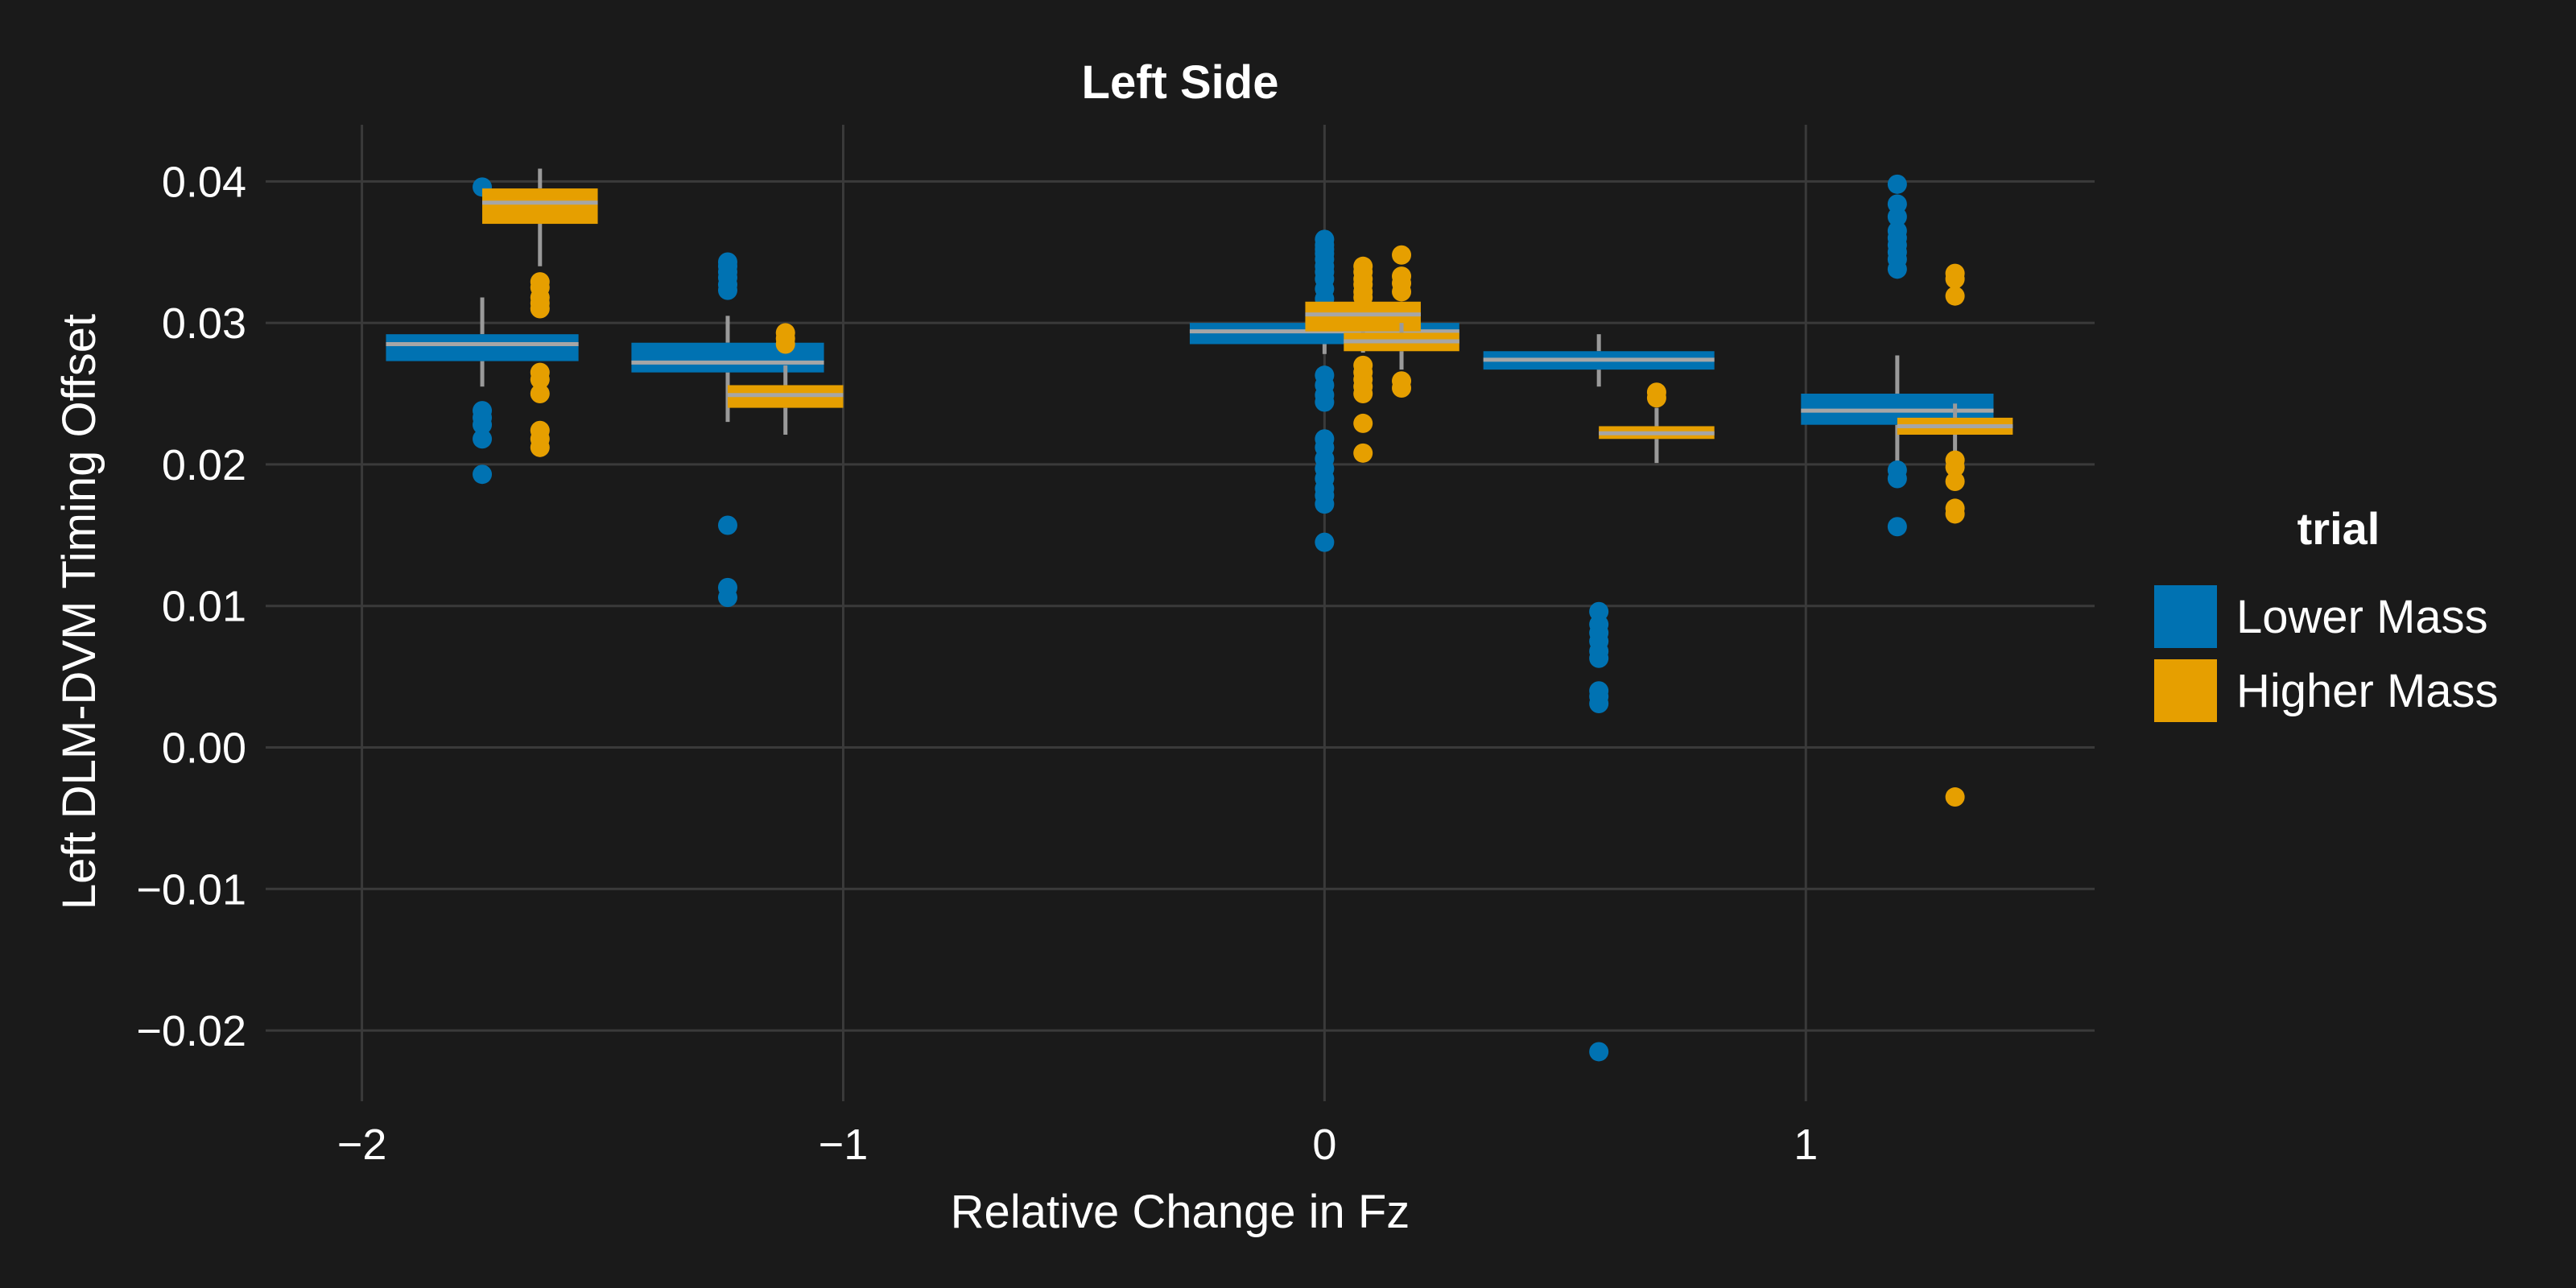 This screenshot has height=1288, width=2576. I want to click on x-tick-label: −1, so click(844, 1145).